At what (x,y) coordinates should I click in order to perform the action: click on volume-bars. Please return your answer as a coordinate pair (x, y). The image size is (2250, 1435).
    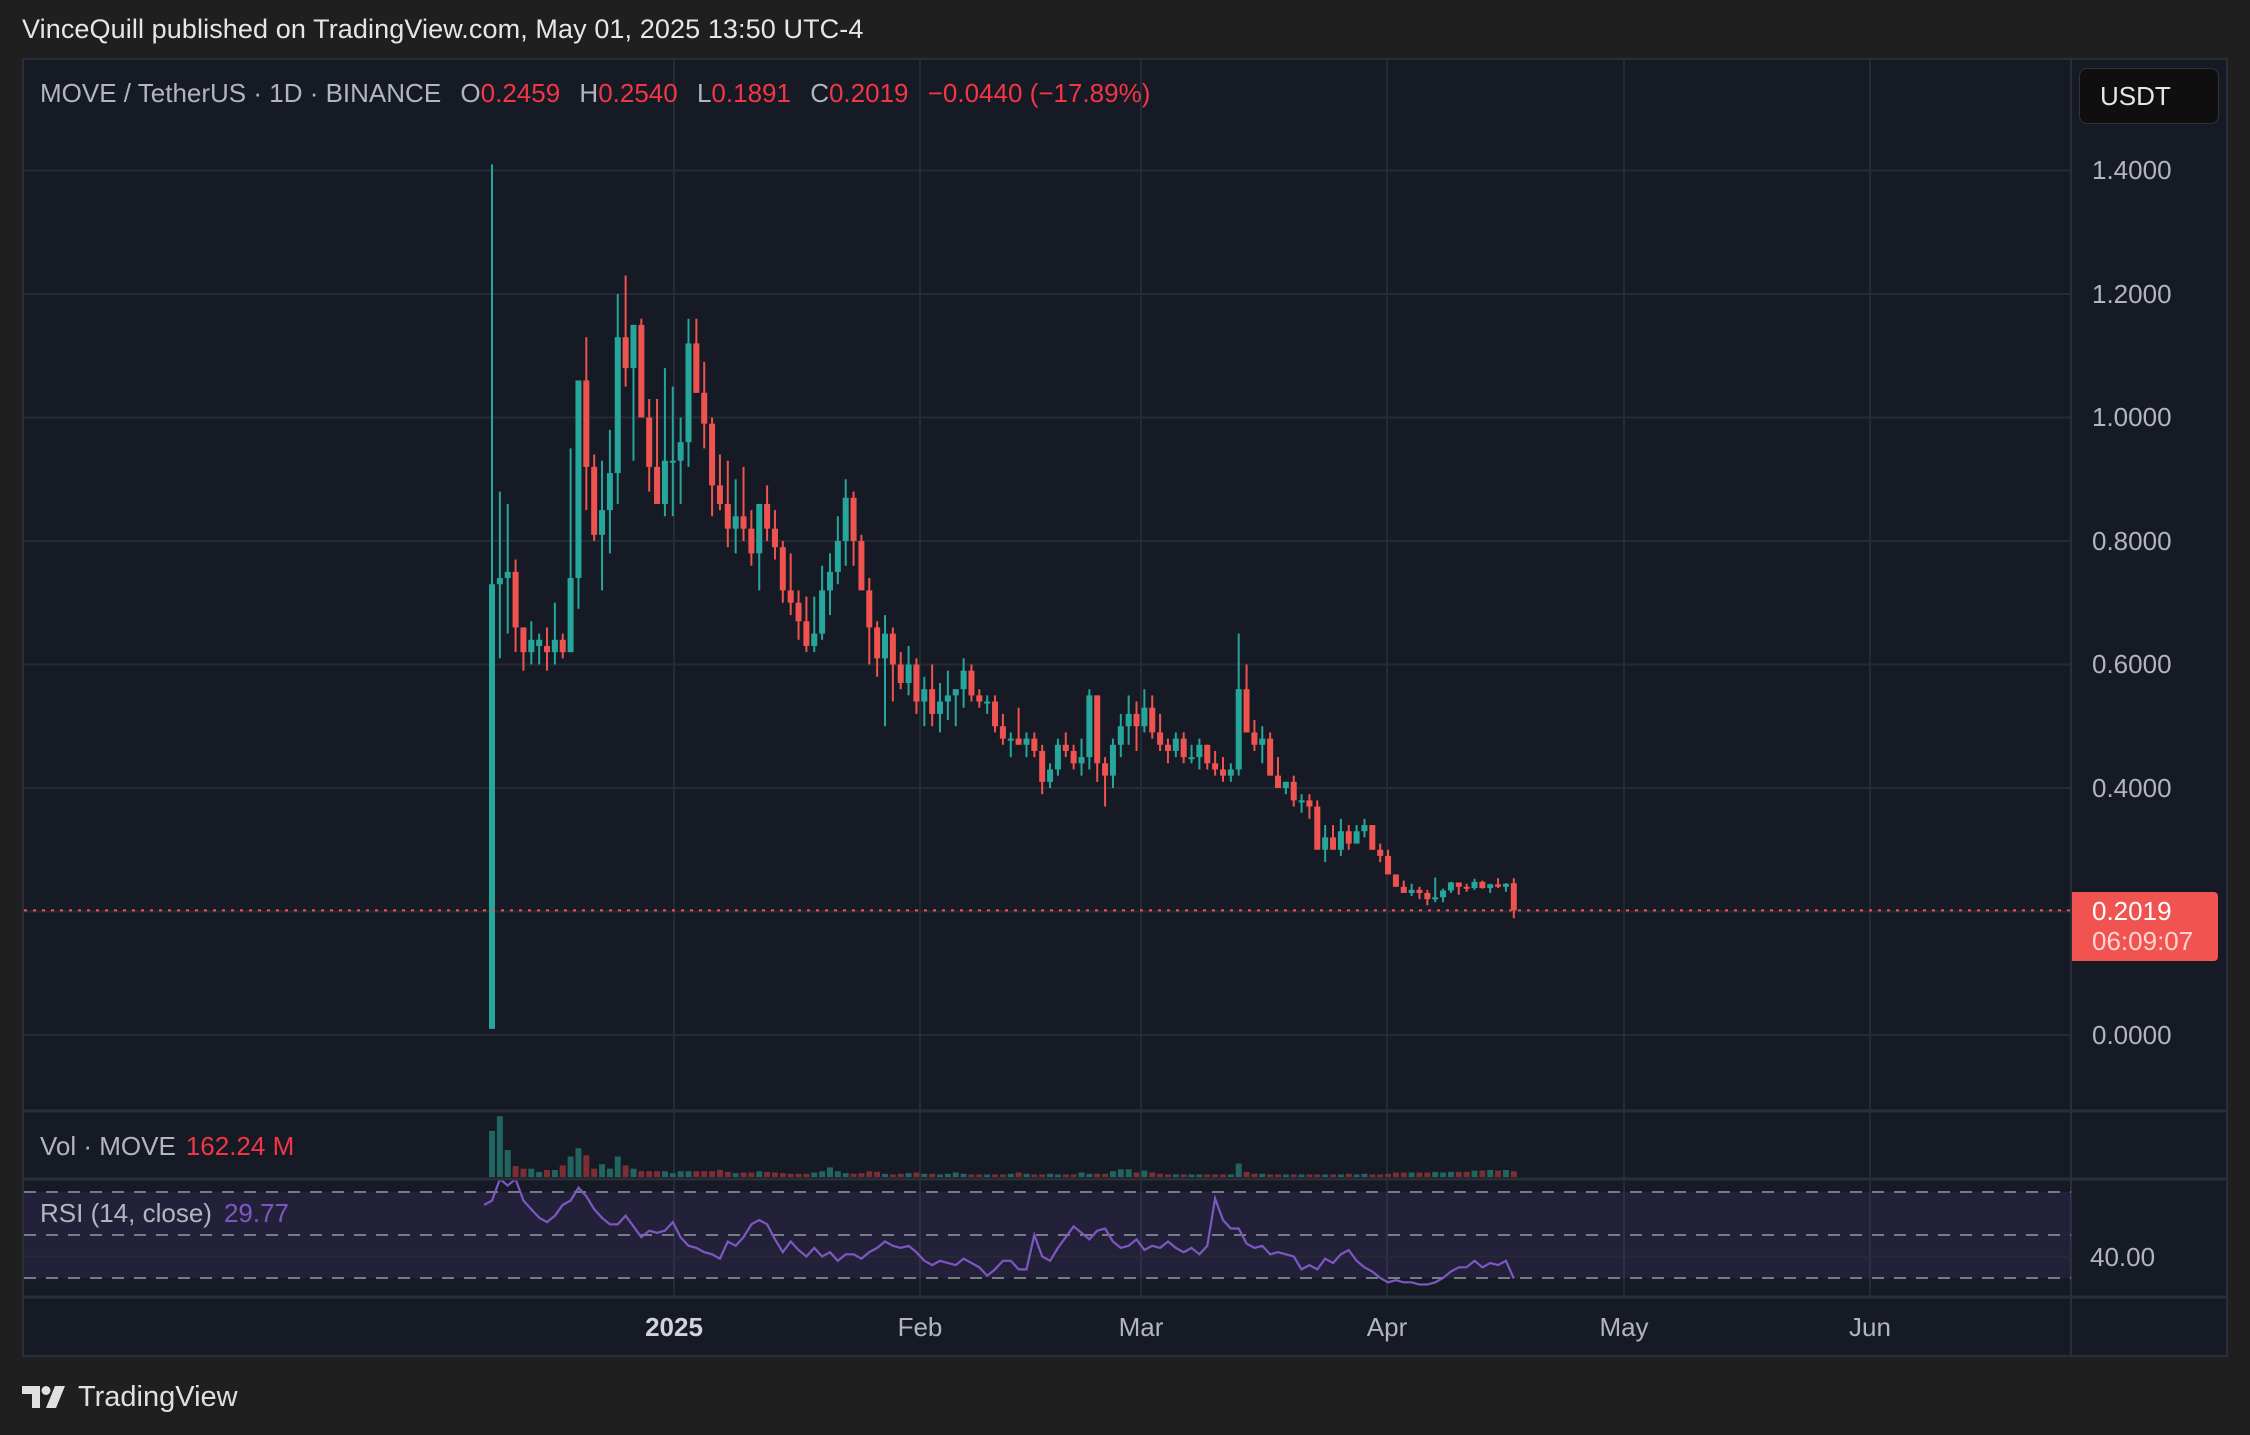
    Looking at the image, I should click on (1003, 1146).